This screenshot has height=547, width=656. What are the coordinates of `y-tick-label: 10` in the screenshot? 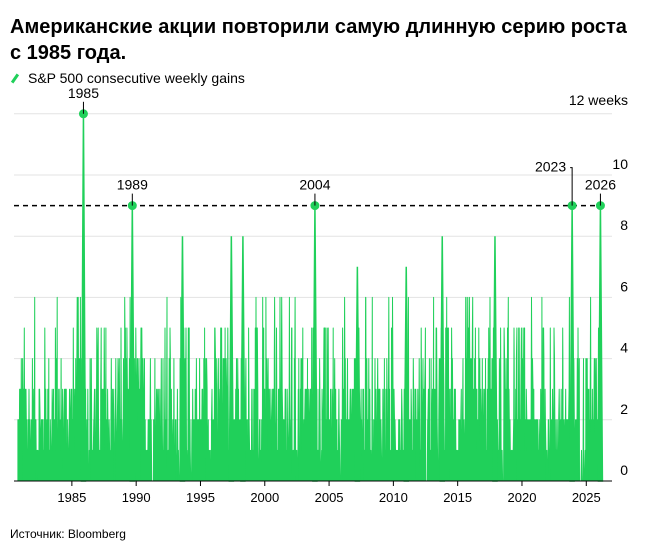 It's located at (620, 164).